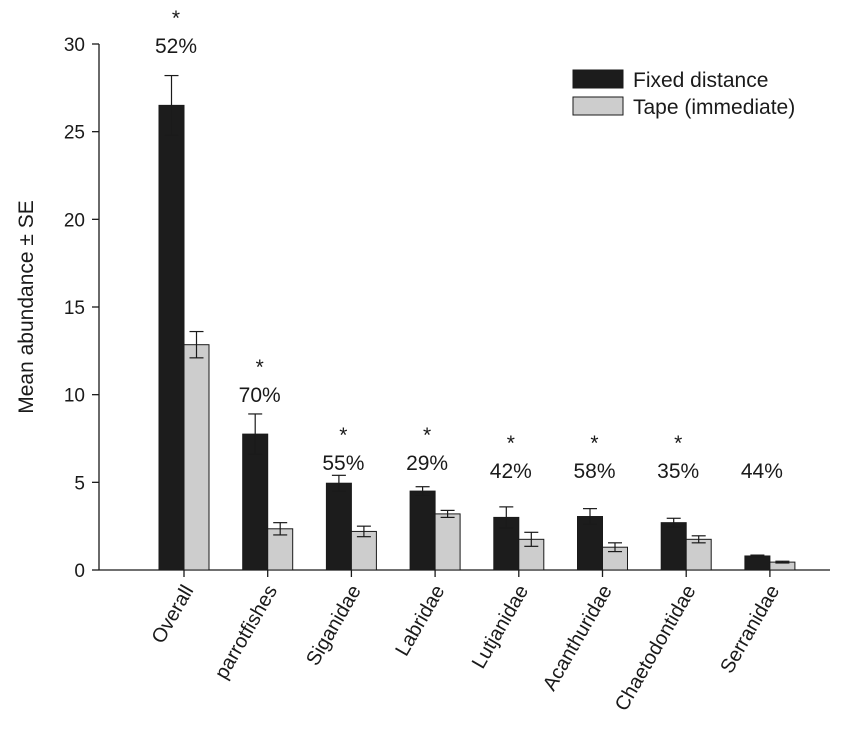 The height and width of the screenshot is (754, 844). Describe the element at coordinates (757, 556) in the screenshot. I see `error-bar-fixed-distance-serranidae` at that location.